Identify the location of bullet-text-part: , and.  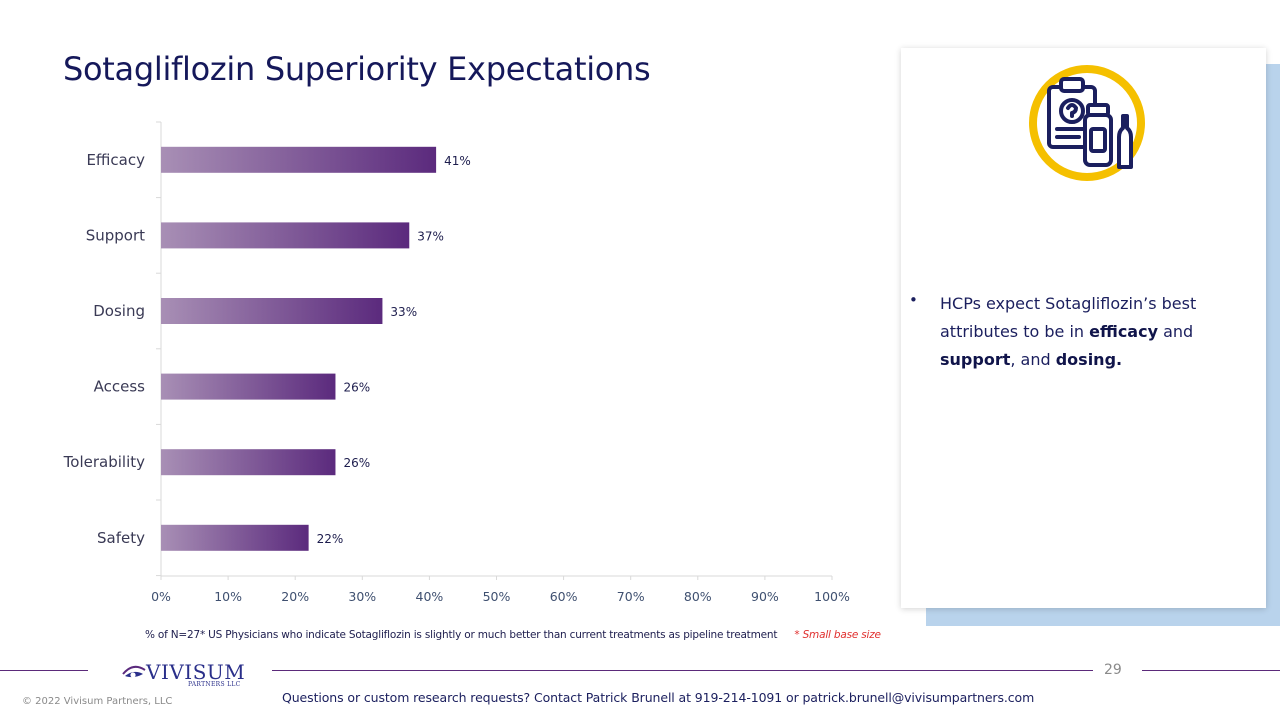
(1033, 359).